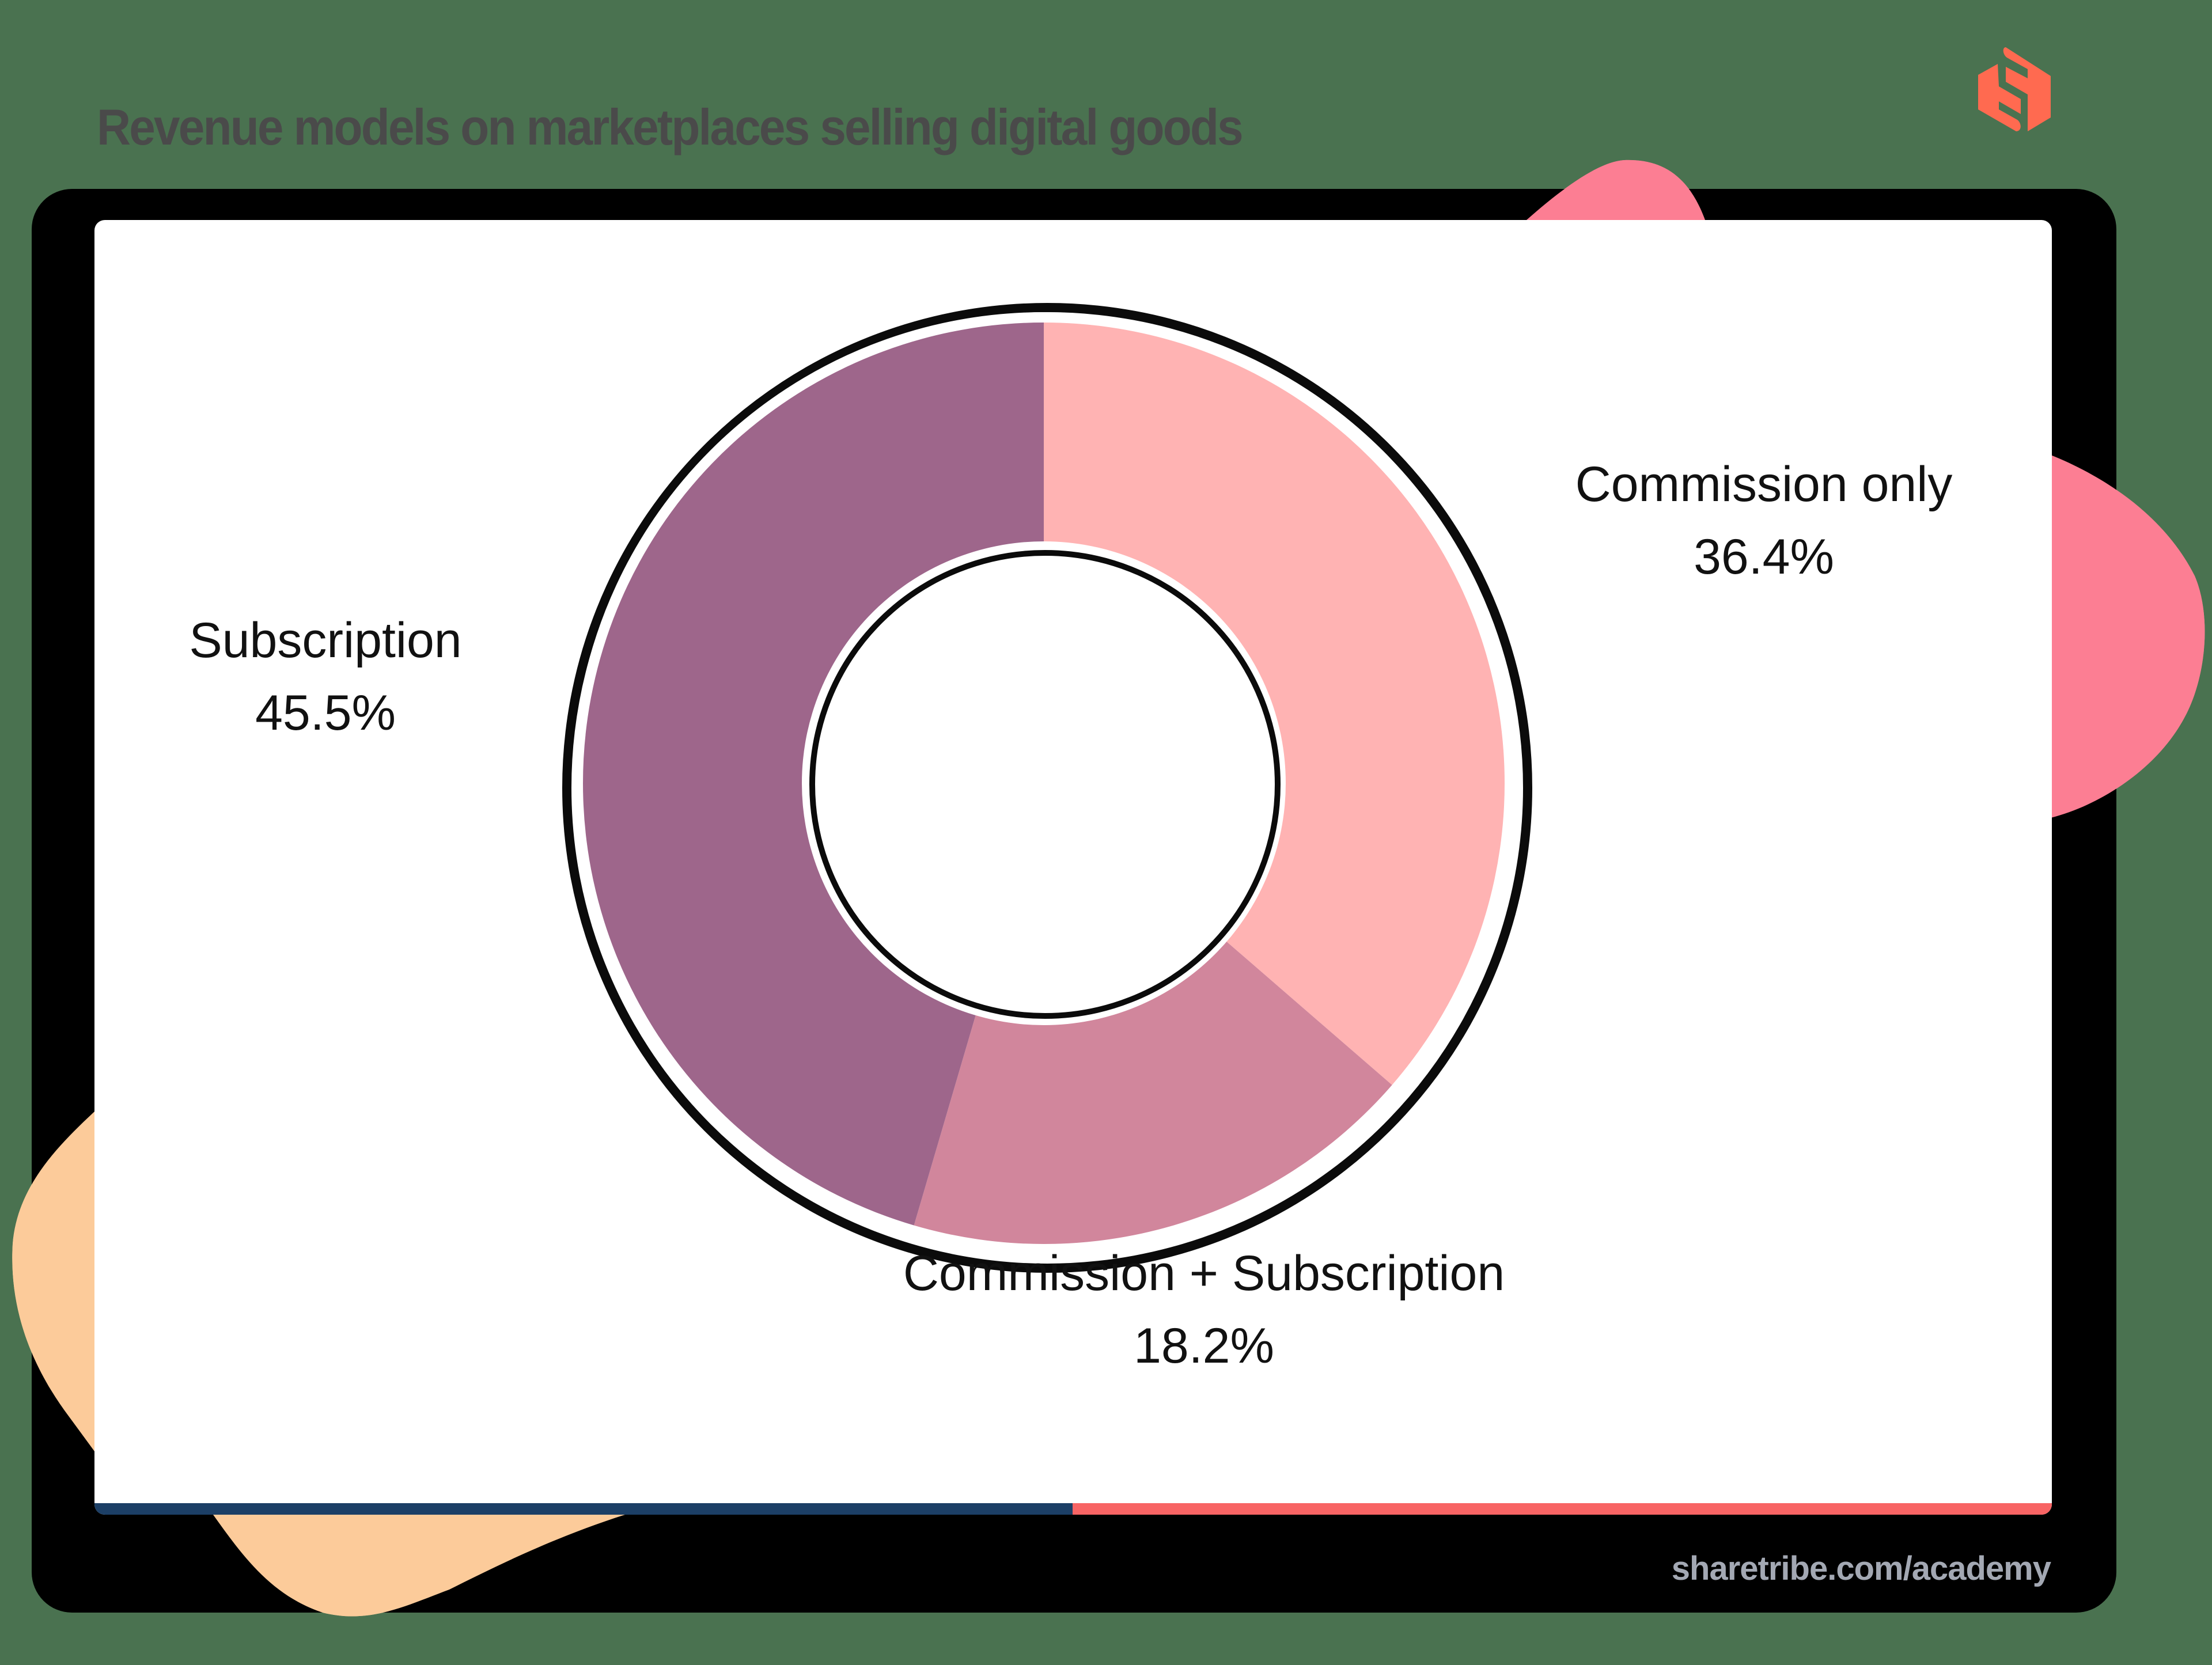 This screenshot has height=1665, width=2212. I want to click on source-link: sharetribe.com/academy, so click(1861, 1569).